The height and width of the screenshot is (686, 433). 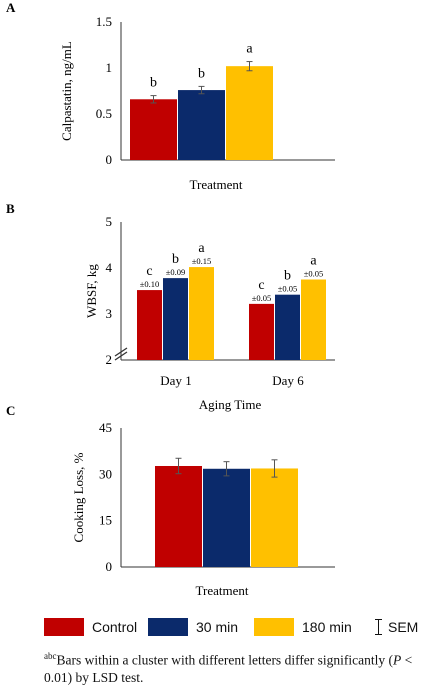 What do you see at coordinates (66, 91) in the screenshot?
I see `y-axis-label-a: Calpastatin, ng/mL` at bounding box center [66, 91].